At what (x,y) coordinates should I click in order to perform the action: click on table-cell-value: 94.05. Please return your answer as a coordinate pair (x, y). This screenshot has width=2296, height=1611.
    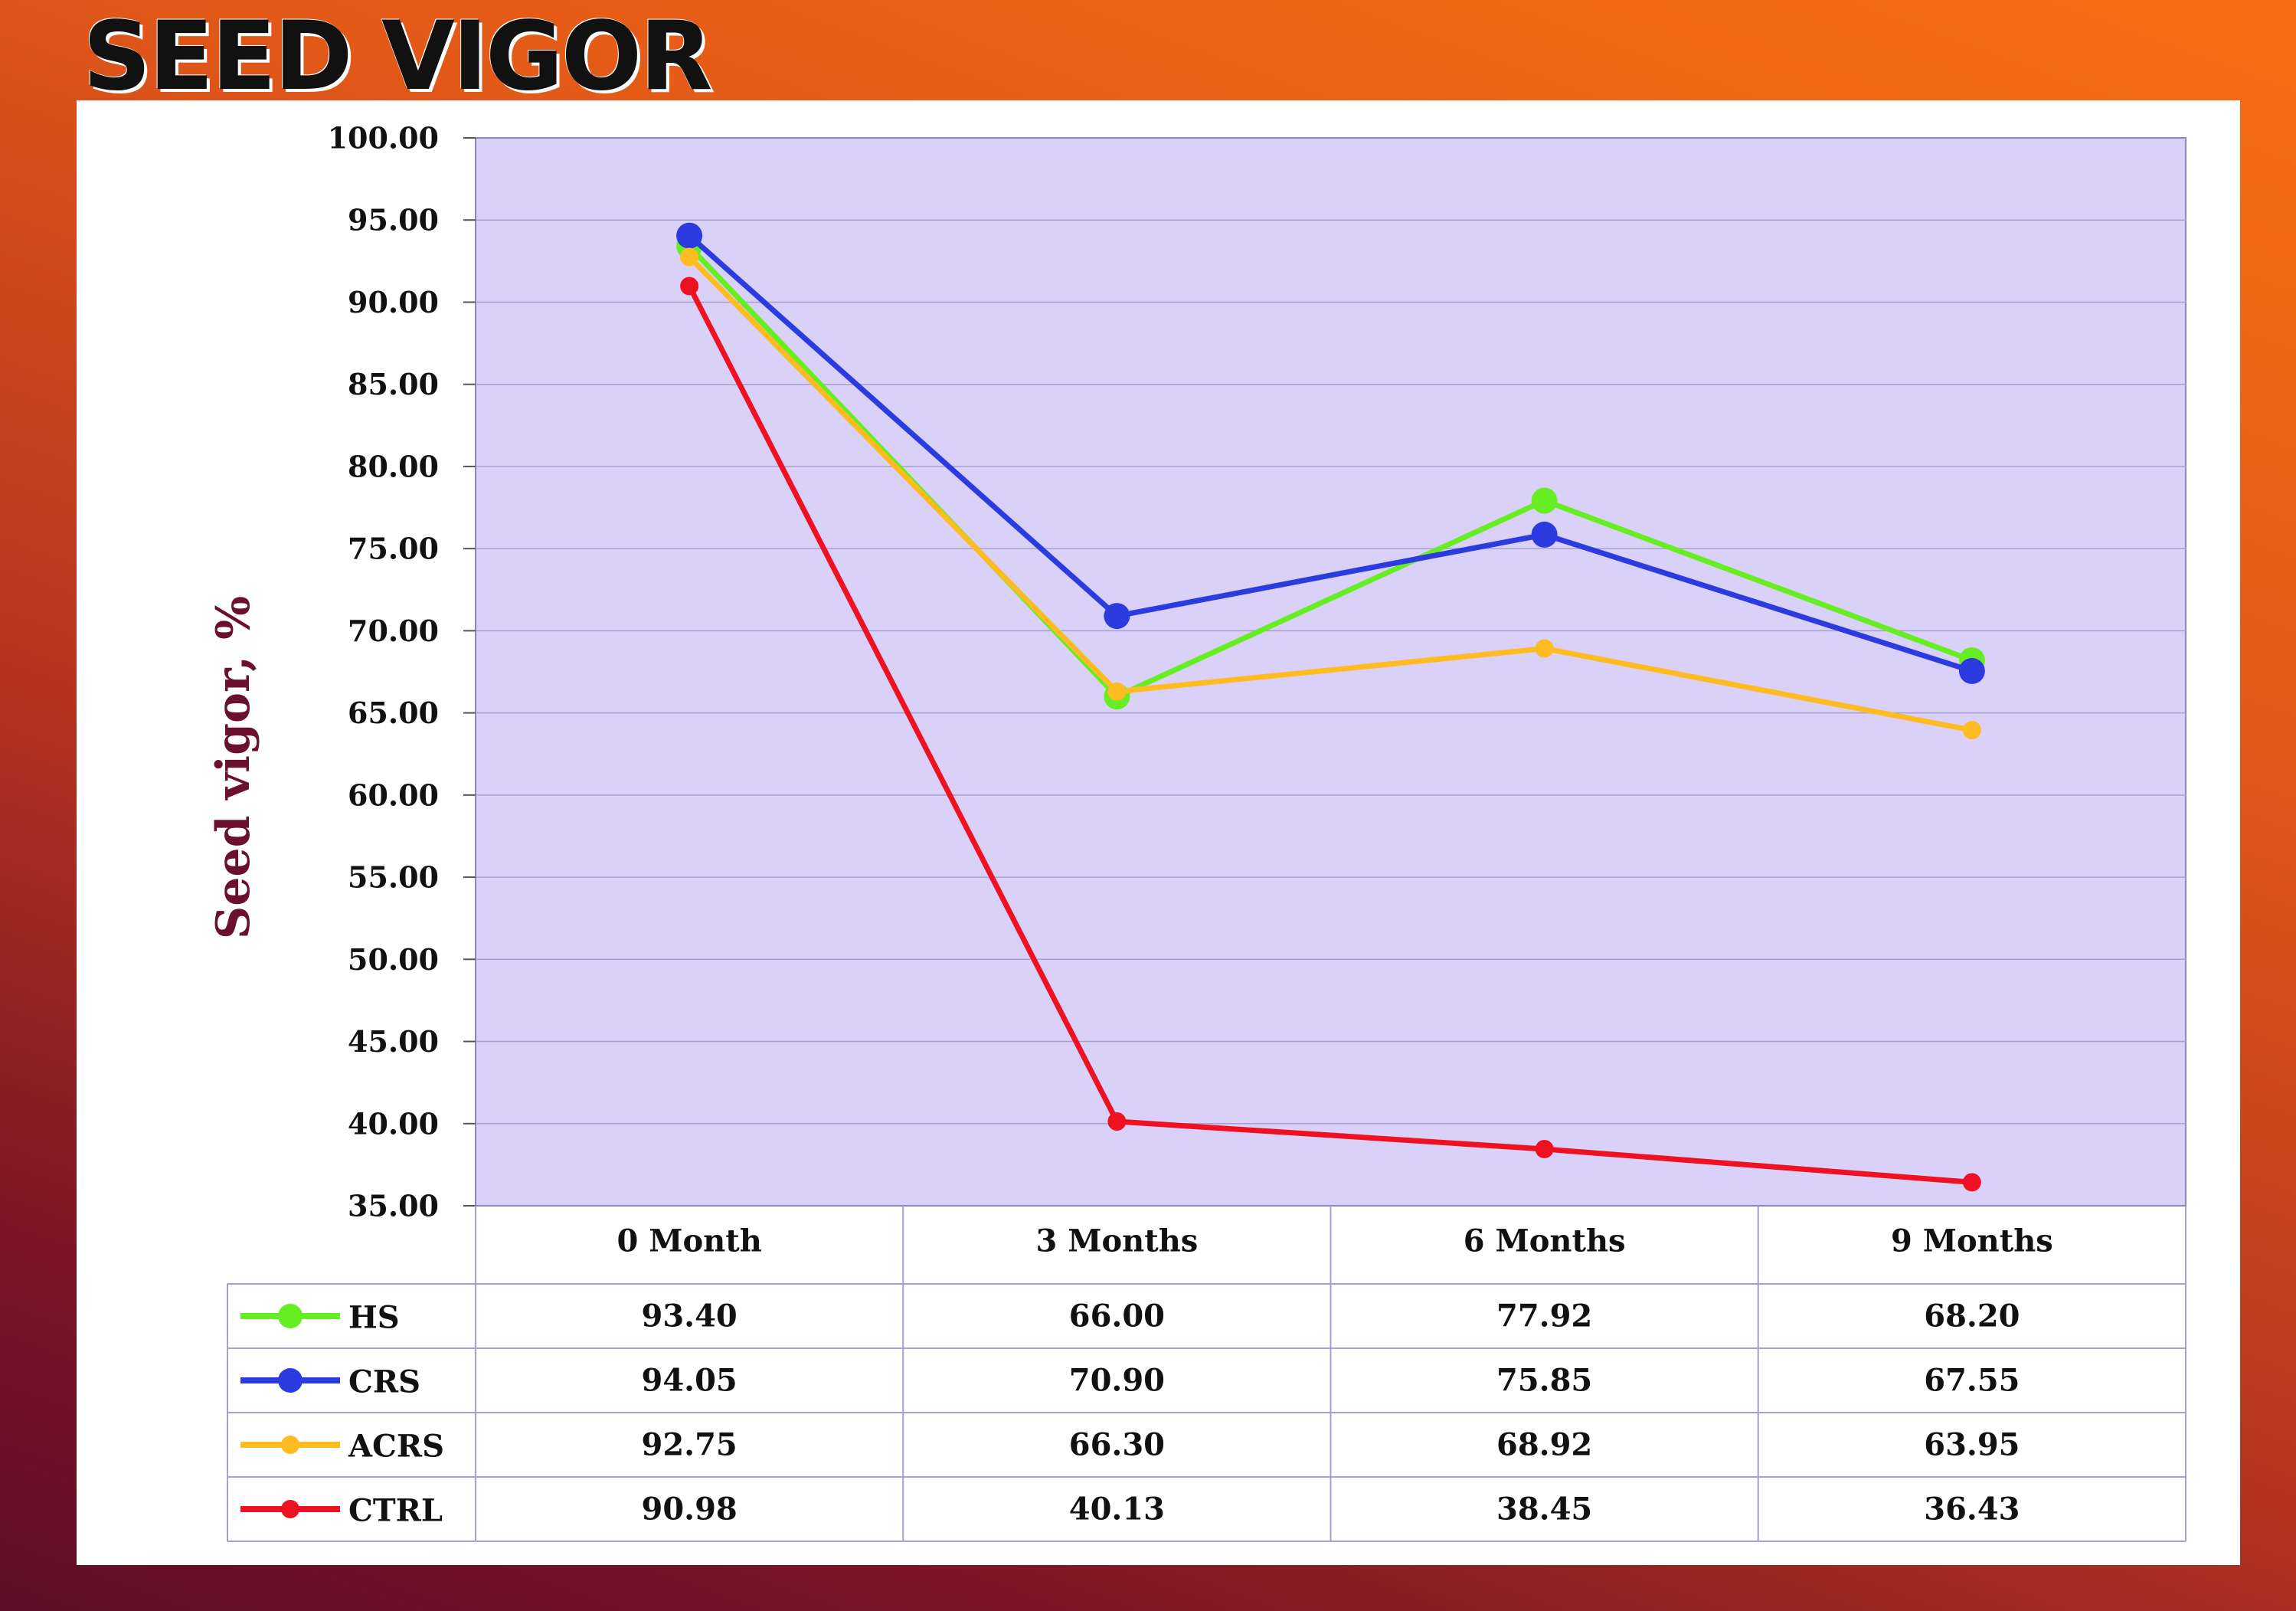
    Looking at the image, I should click on (689, 1381).